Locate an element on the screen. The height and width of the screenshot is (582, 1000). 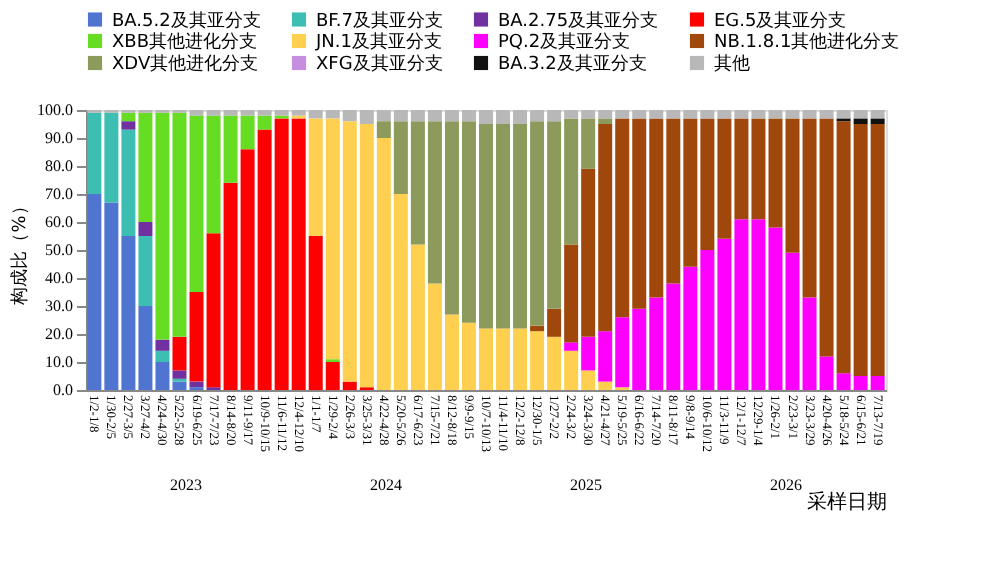
legend-label: BA.3.2及其亚分支 is located at coordinates (572, 64).